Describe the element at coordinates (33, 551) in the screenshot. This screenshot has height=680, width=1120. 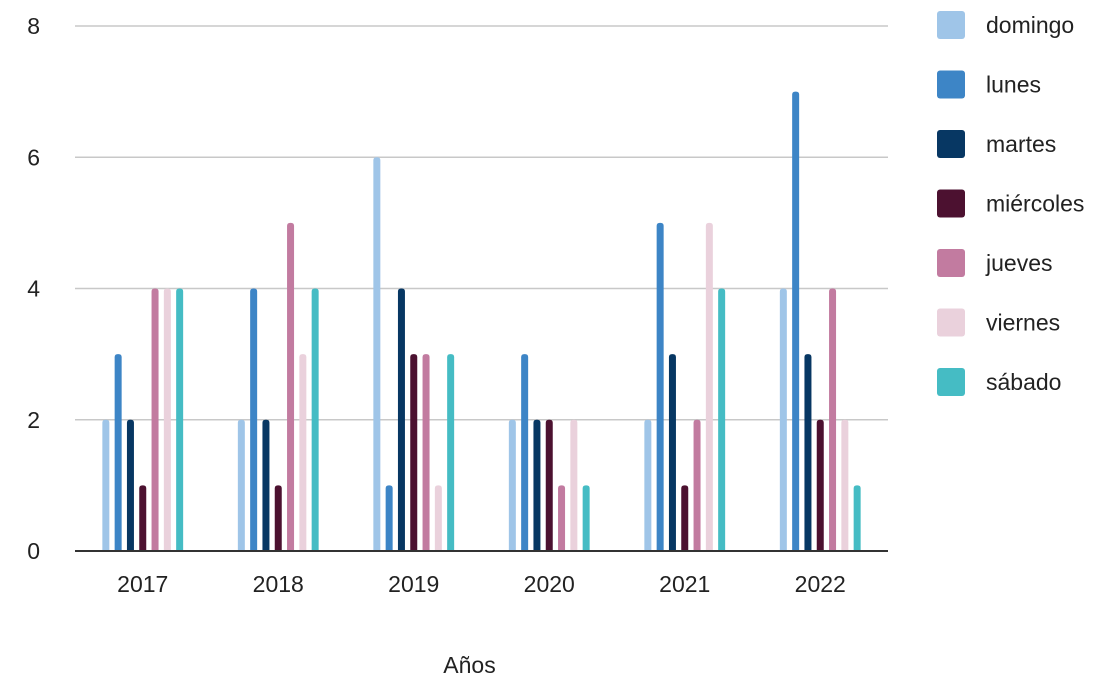
I see `y-tick-label: 0` at that location.